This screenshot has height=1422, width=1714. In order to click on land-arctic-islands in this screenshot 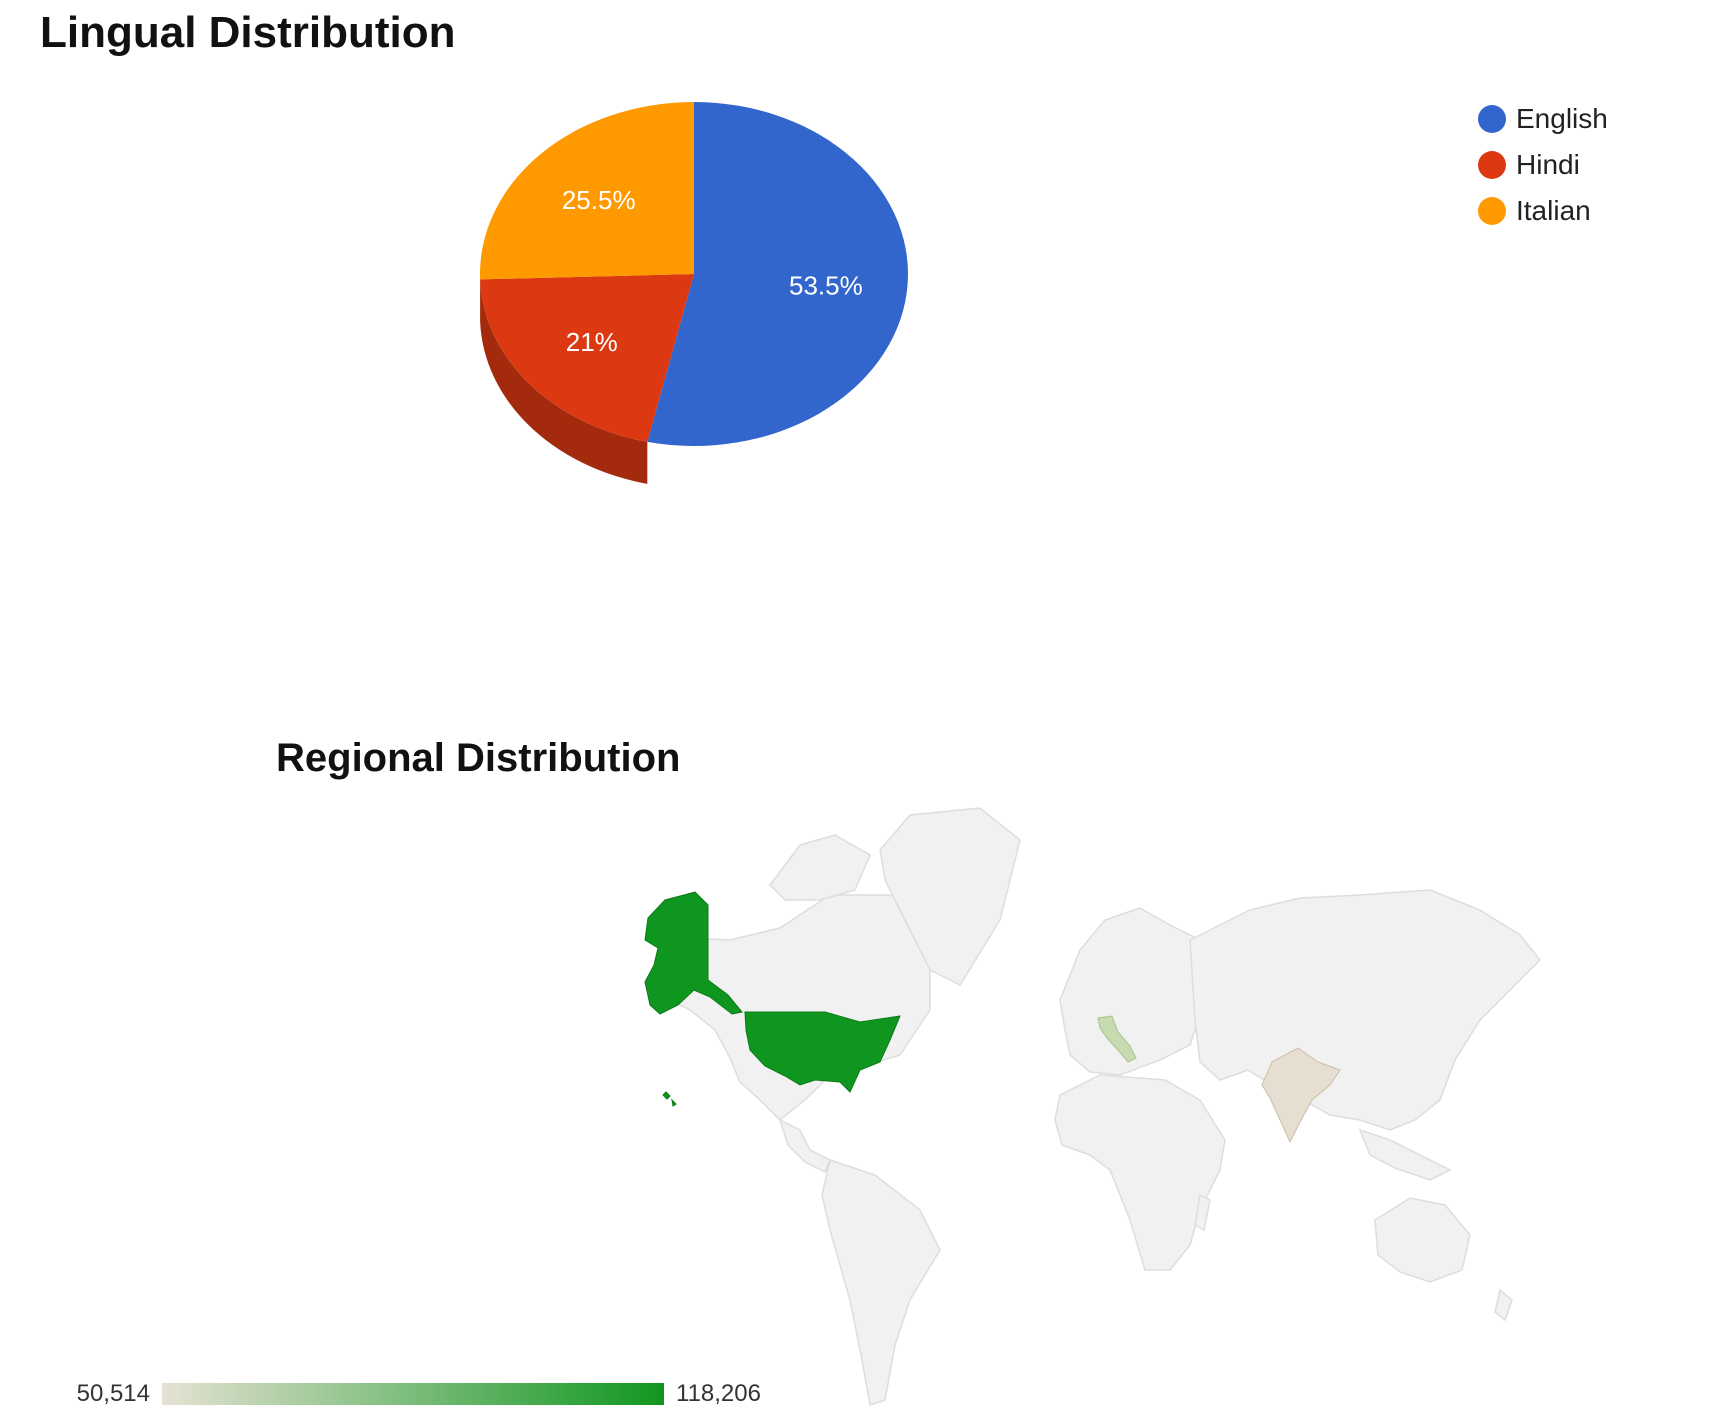, I will do `click(820, 867)`.